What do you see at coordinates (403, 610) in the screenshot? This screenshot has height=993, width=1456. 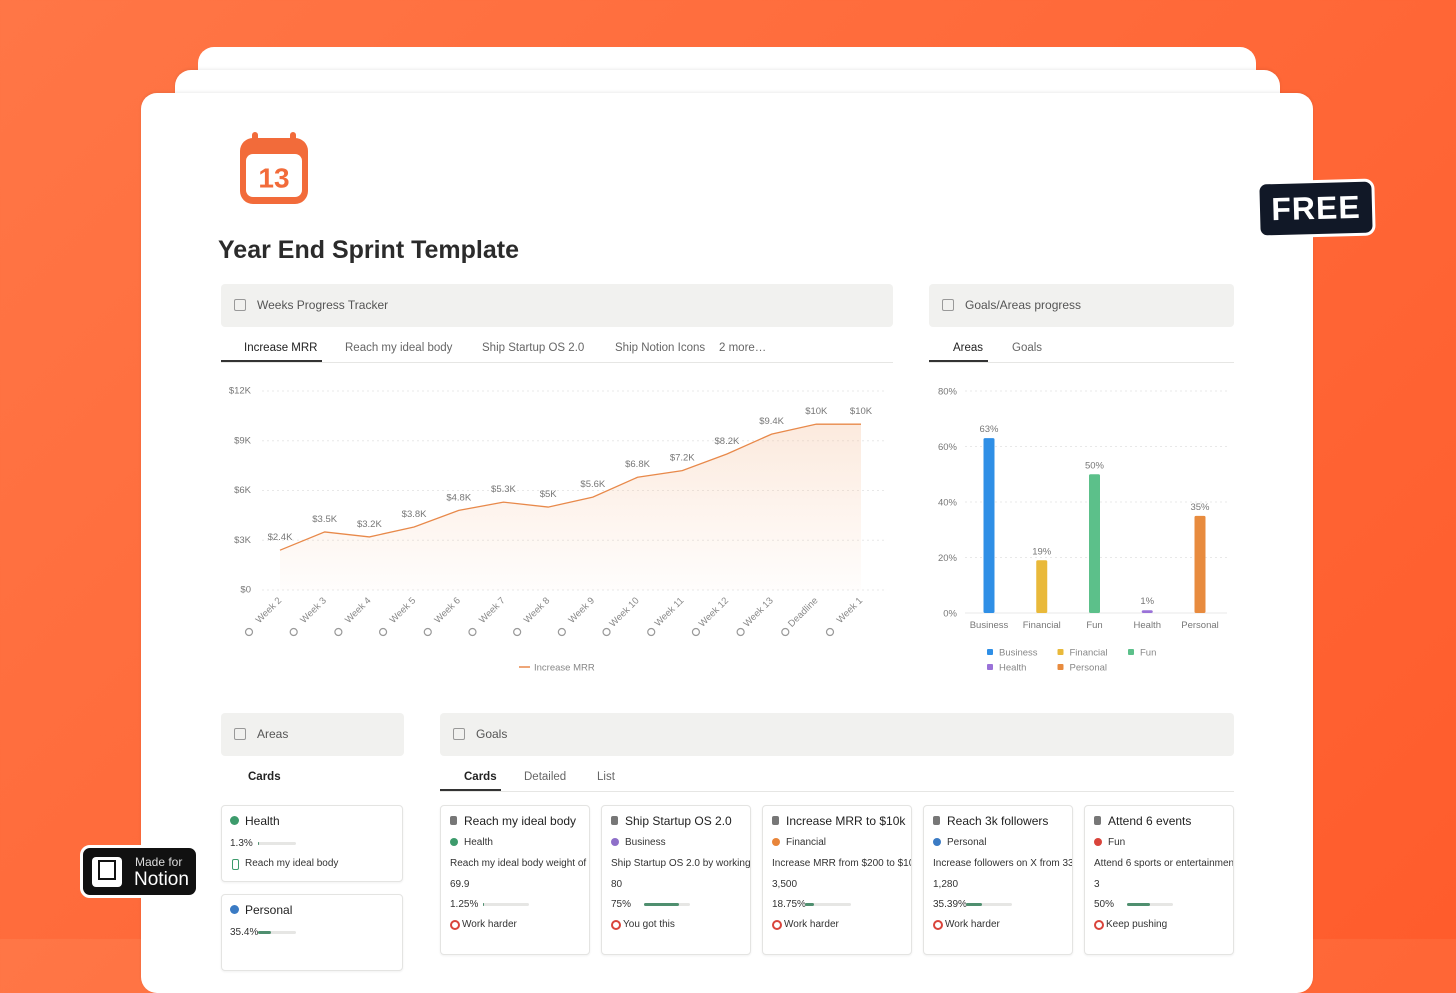 I see `x-tick-label: Week 5` at bounding box center [403, 610].